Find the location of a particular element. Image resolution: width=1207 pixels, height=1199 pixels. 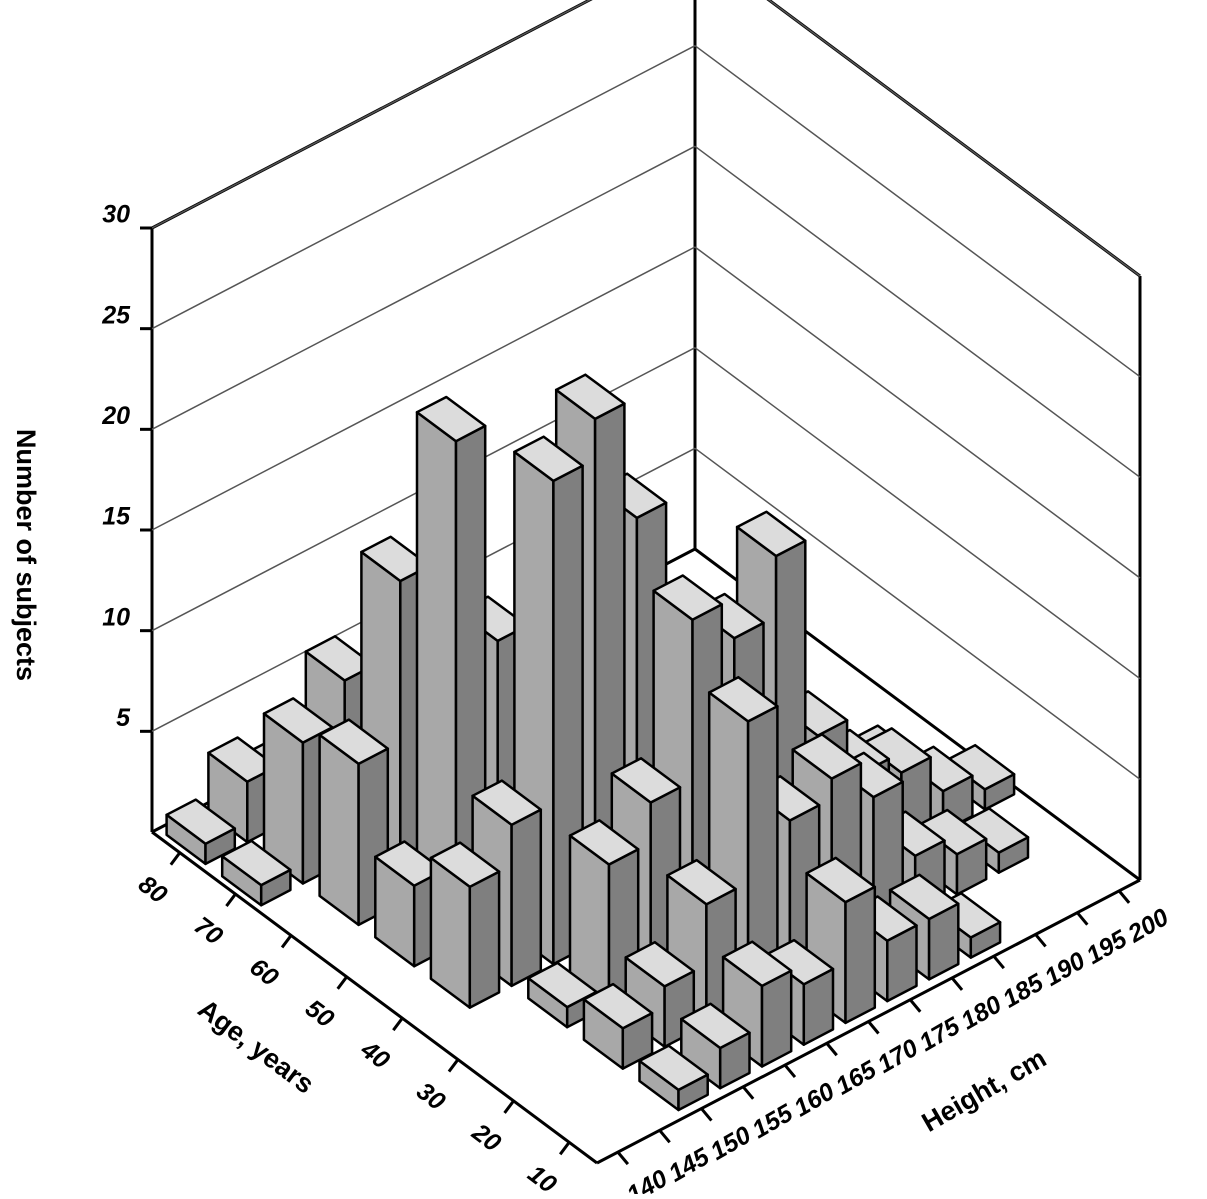

height-tick-label: 150 is located at coordinates (731, 1143).